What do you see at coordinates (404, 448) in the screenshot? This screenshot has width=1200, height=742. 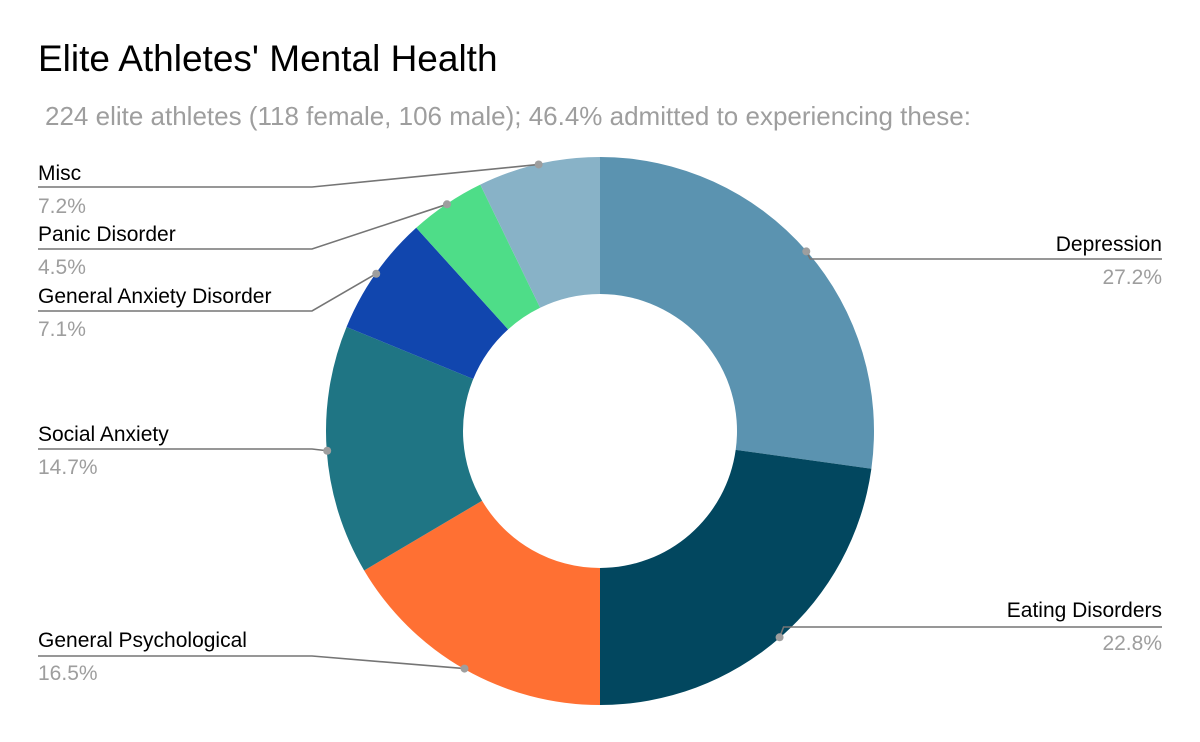 I see `slice-social-anxiety` at bounding box center [404, 448].